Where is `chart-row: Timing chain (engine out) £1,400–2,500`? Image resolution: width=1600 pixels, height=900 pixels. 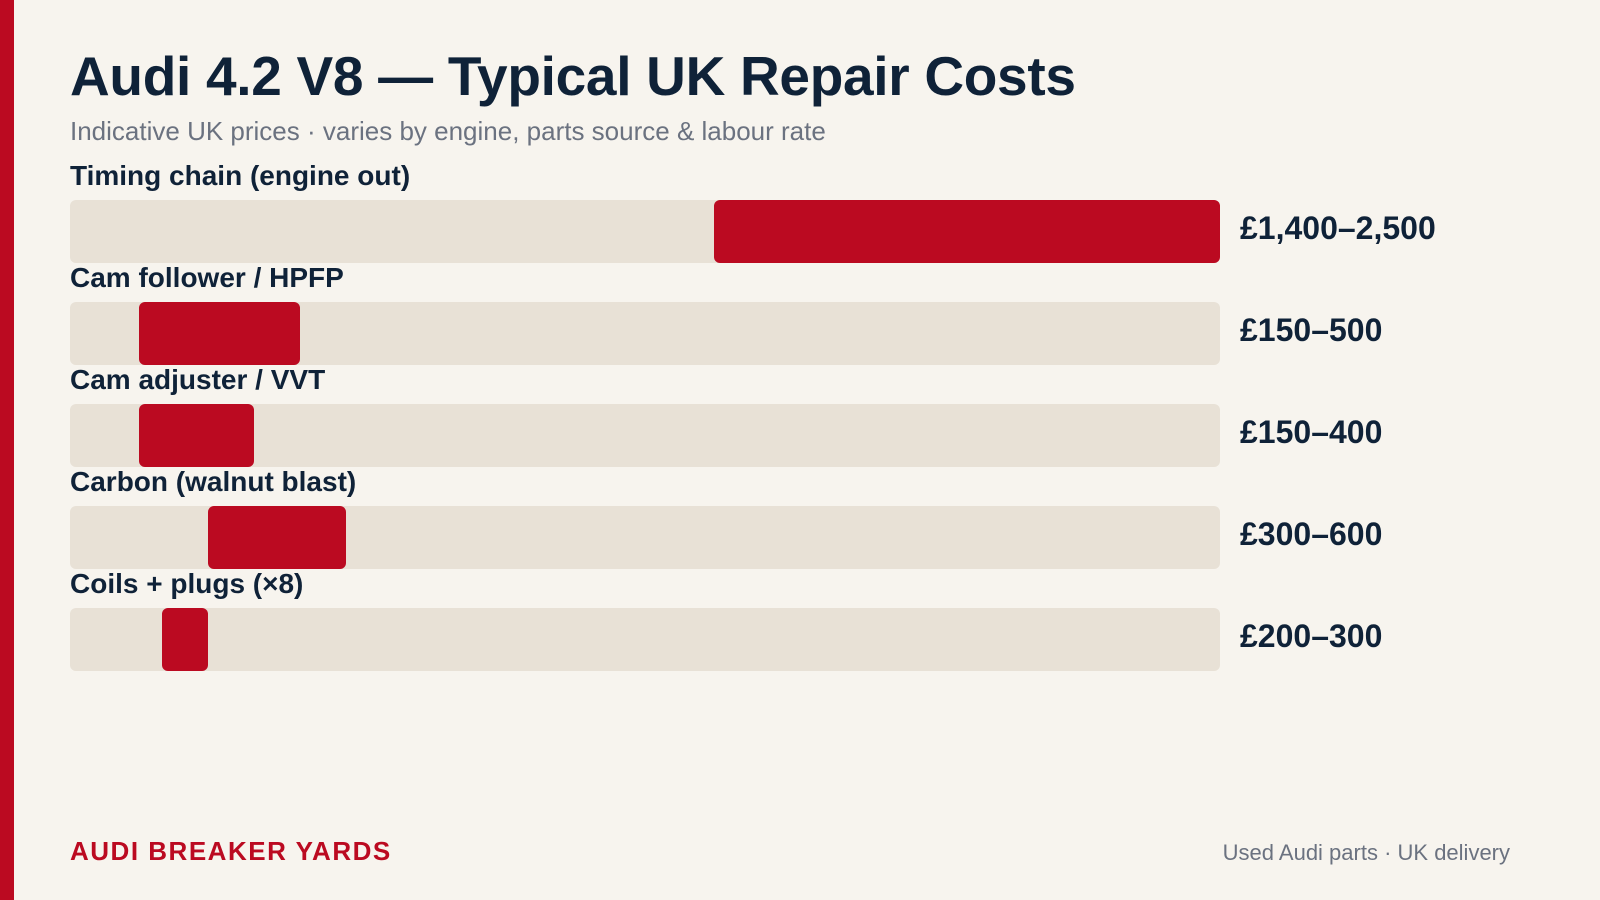 chart-row: Timing chain (engine out) £1,400–2,500 is located at coordinates (810, 212).